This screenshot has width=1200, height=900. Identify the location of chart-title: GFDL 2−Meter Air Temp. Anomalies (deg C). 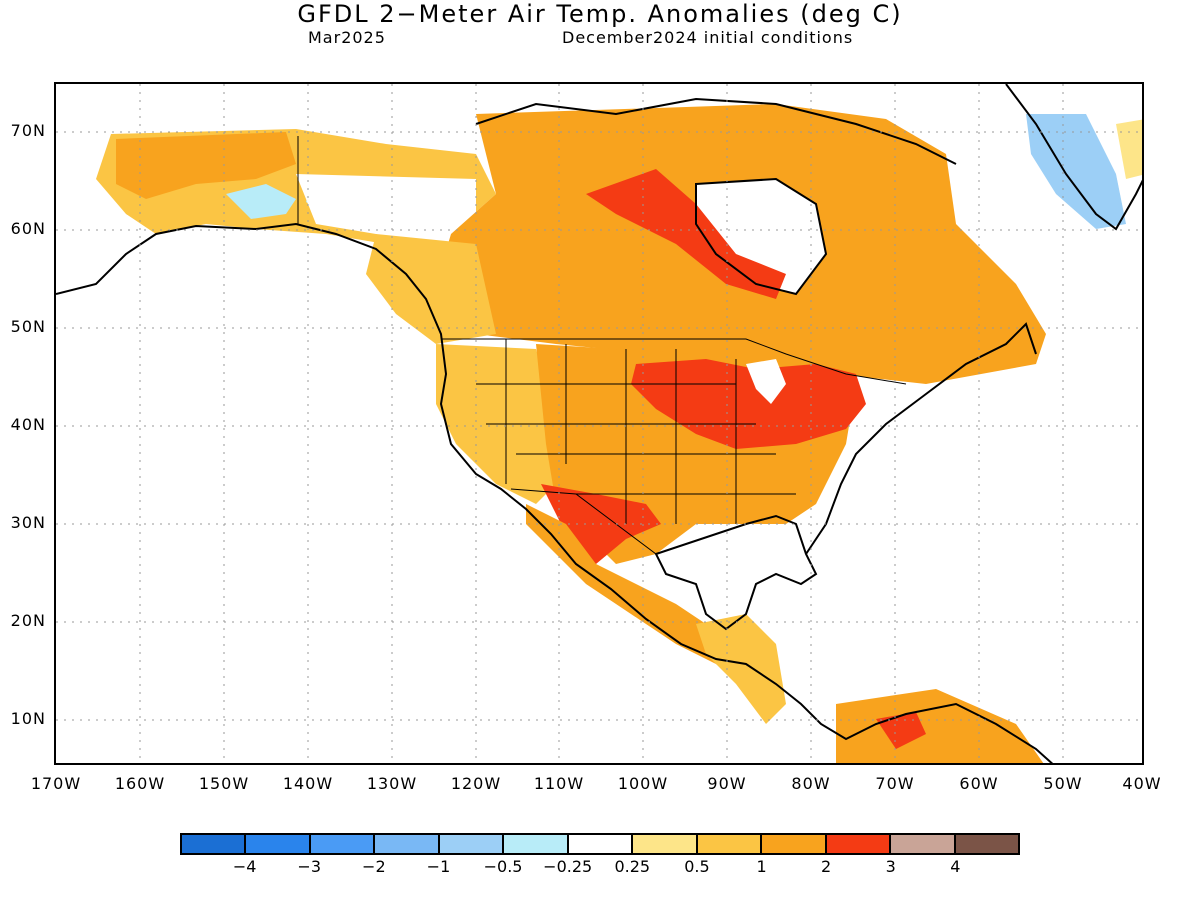
(600, 14).